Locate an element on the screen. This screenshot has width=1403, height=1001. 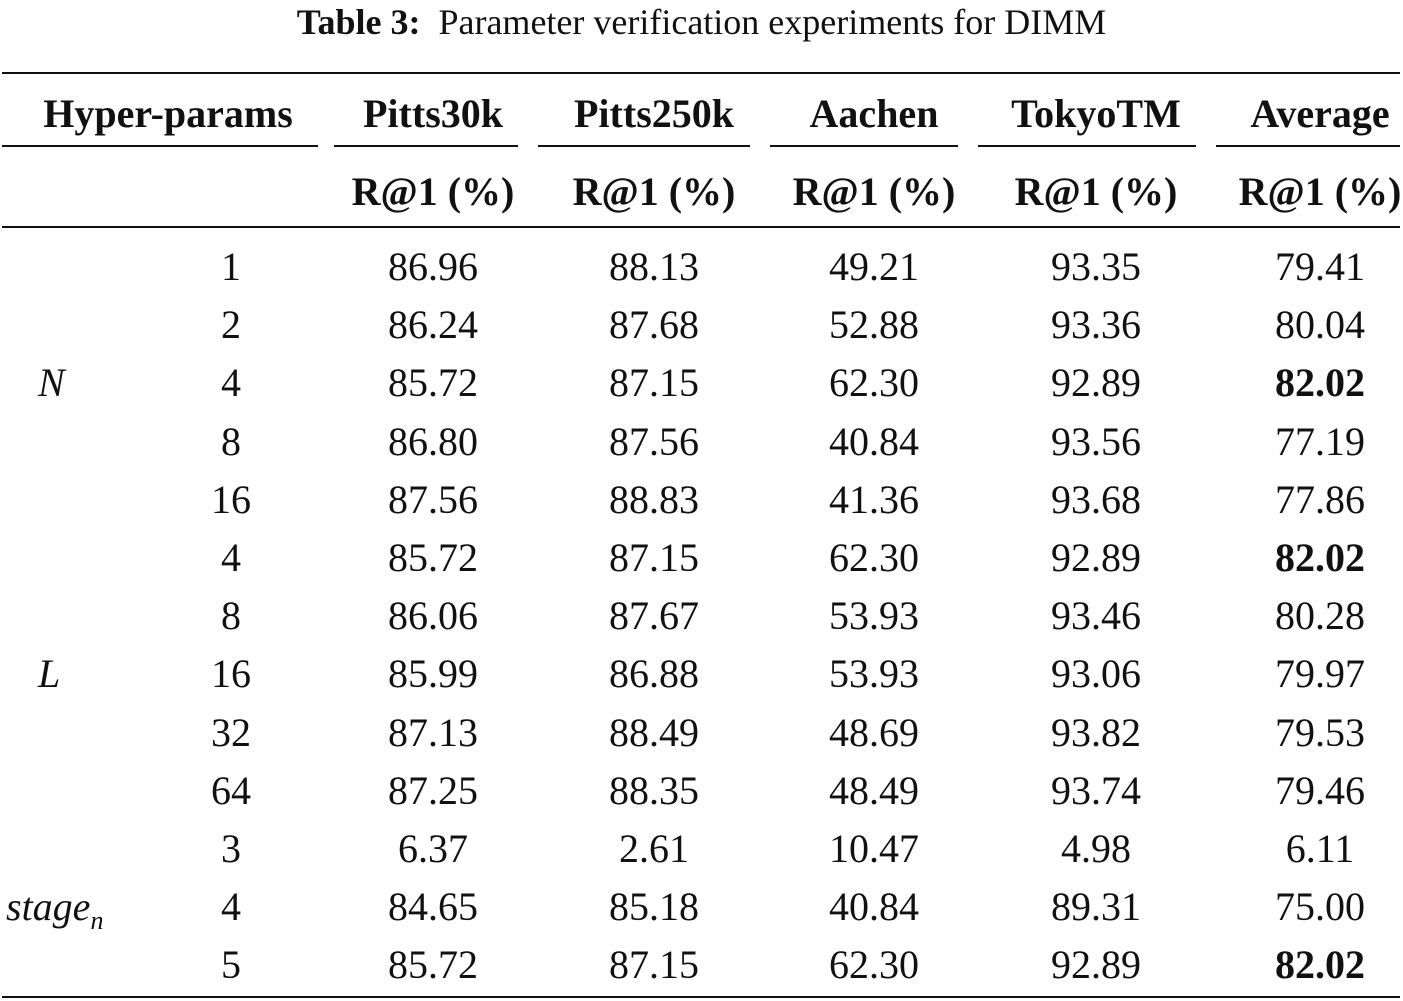
table-cell: 87.68 is located at coordinates (654, 325).